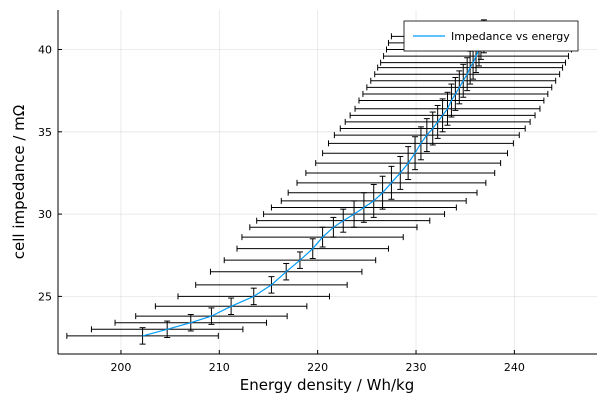  Describe the element at coordinates (120, 367) in the screenshot. I see `x-tick-label: 200` at that location.